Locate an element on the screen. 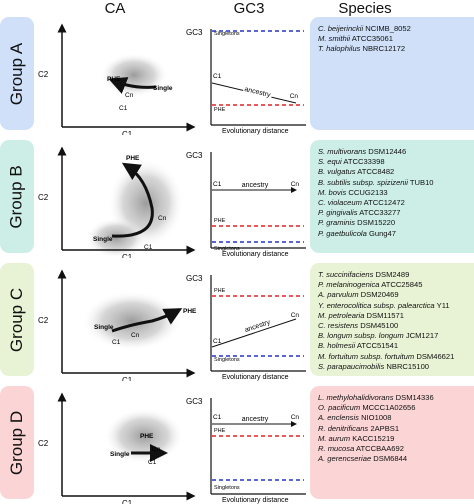  strain-id: NBRC12172 is located at coordinates (383, 49).